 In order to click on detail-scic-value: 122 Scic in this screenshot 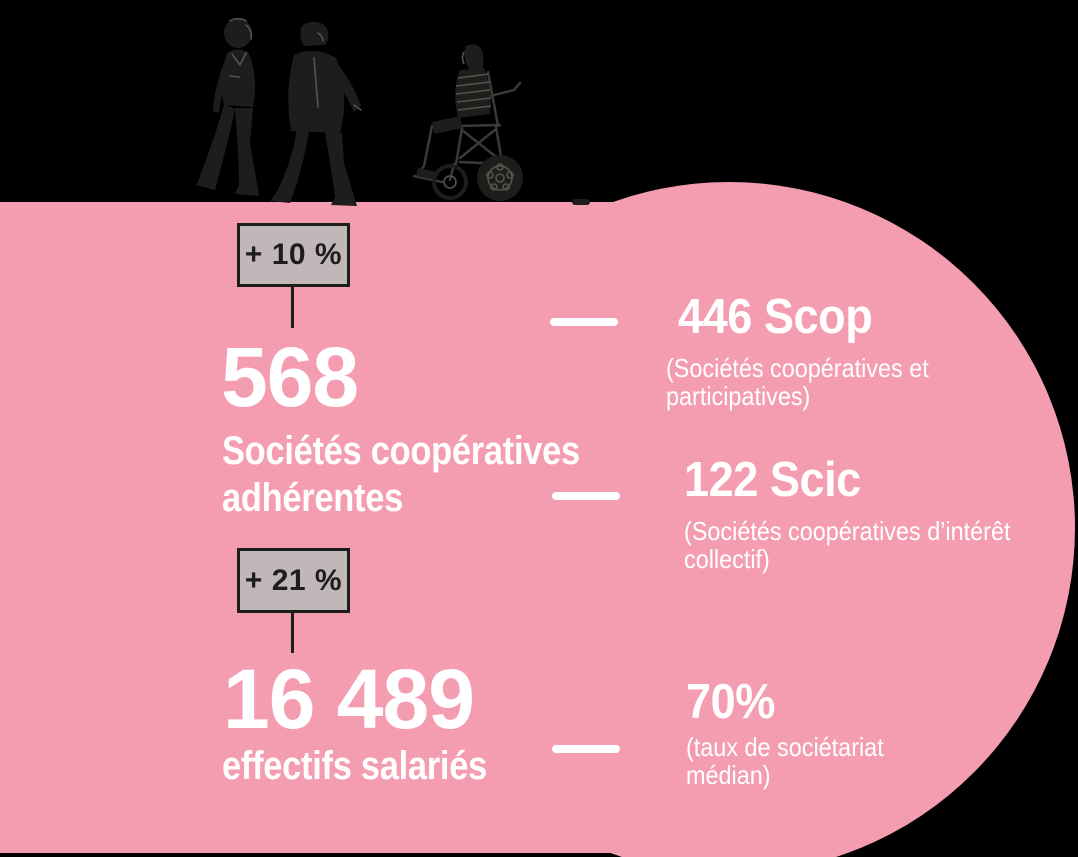, I will do `click(772, 480)`.